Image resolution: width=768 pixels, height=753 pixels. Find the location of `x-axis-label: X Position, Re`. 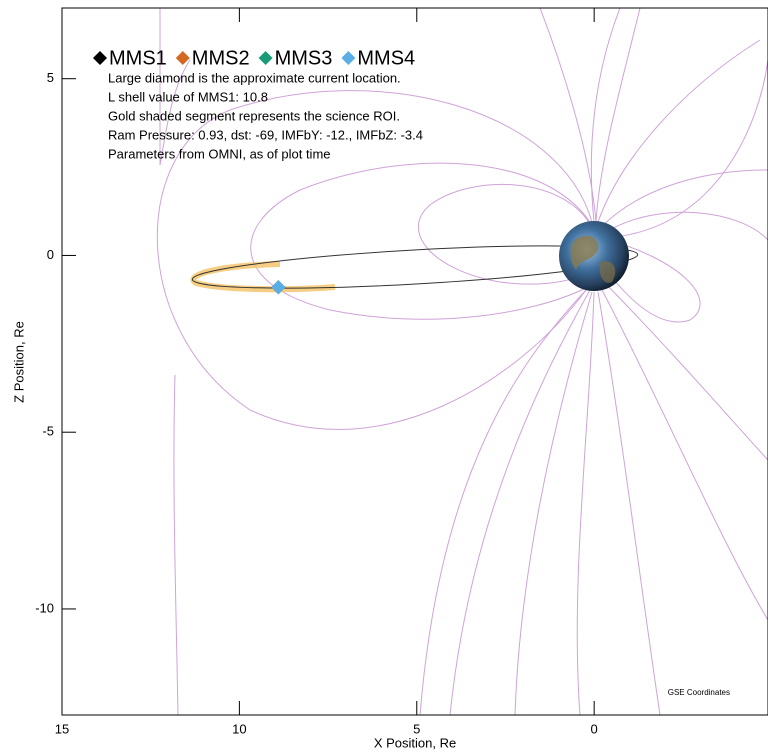

x-axis-label: X Position, Re is located at coordinates (415, 742).